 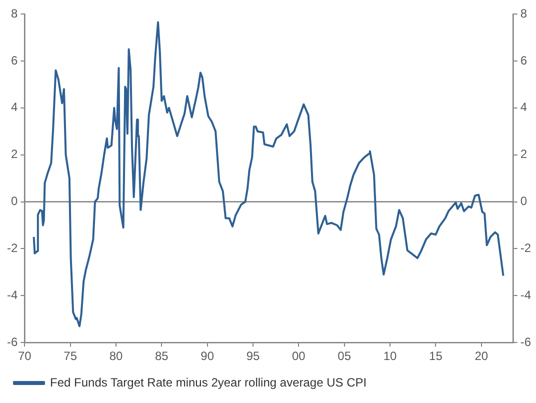 What do you see at coordinates (14, 13) in the screenshot?
I see `y-tick-label: 8` at bounding box center [14, 13].